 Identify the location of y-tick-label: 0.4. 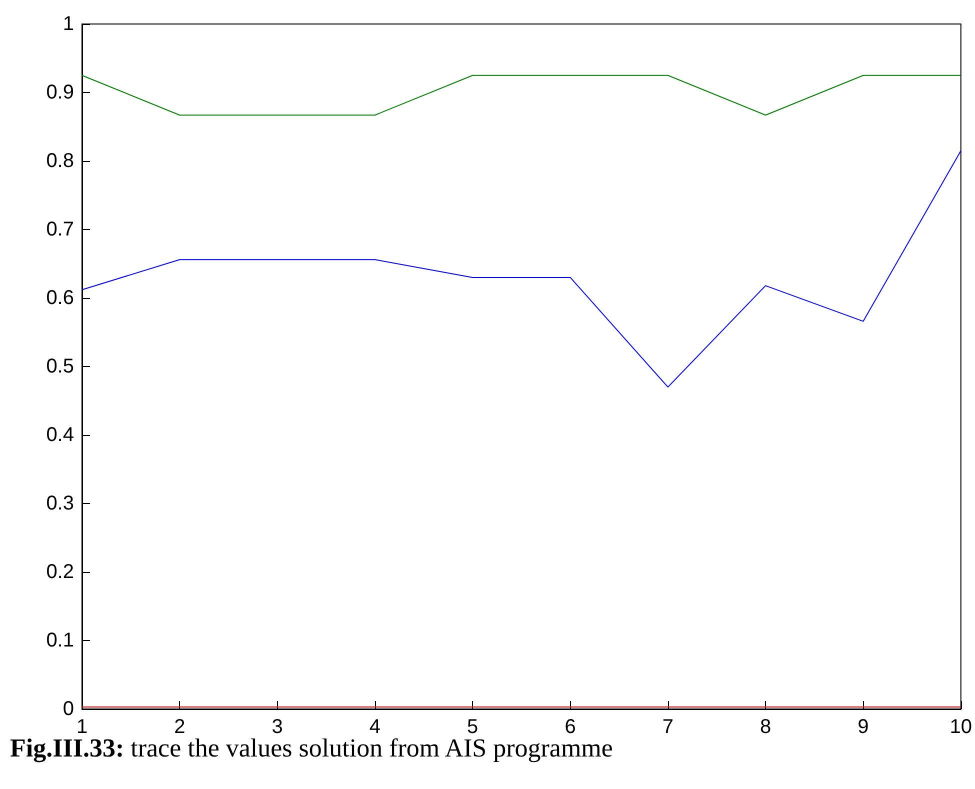
(60, 435).